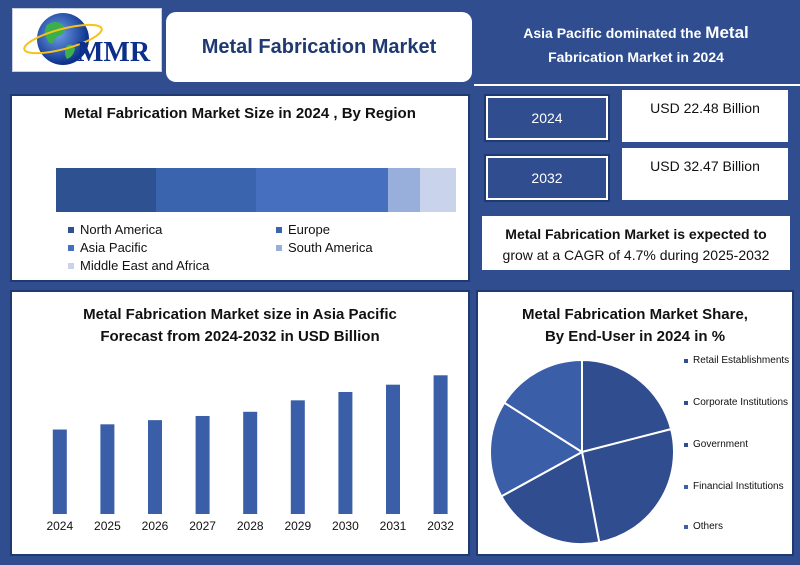 The width and height of the screenshot is (800, 565). I want to click on forecast-tick-label: 2025, so click(107, 526).